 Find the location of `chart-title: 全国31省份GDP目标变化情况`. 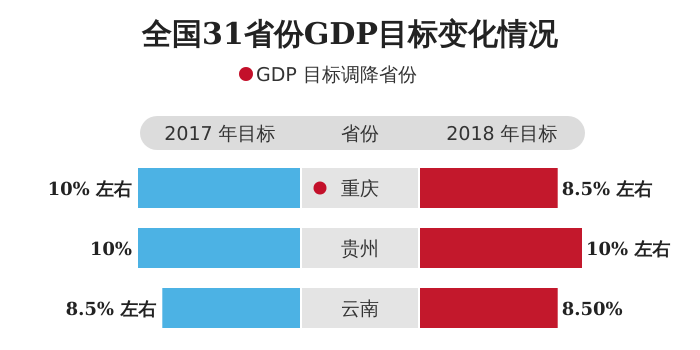

chart-title: 全国31省份GDP目标变化情况 is located at coordinates (350, 34).